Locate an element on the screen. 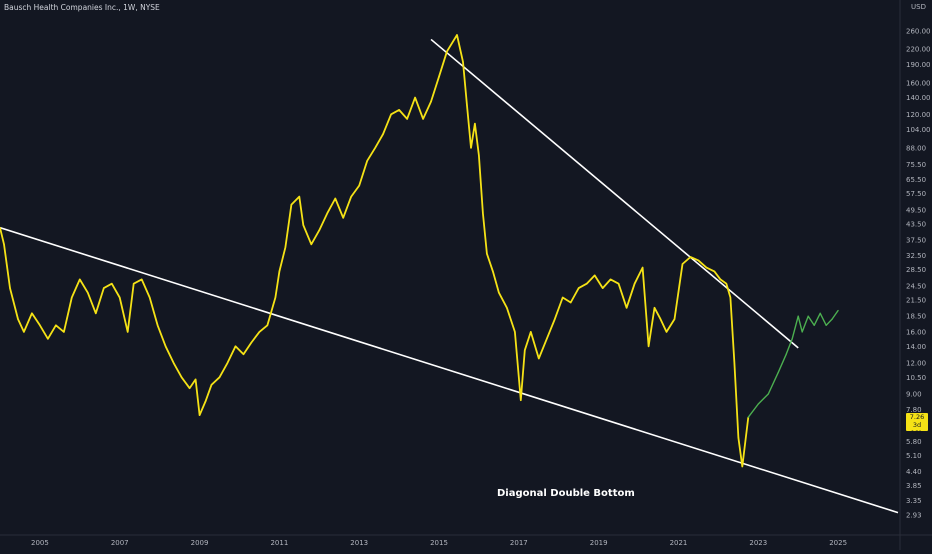  y-tick-label: 57.50 is located at coordinates (916, 194).